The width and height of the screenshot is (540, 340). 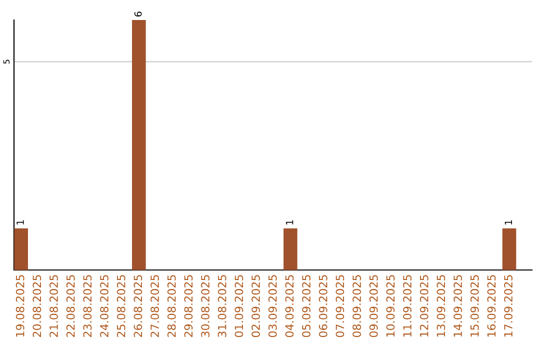 What do you see at coordinates (289, 306) in the screenshot?
I see `x-tick-label: 04.09.2025` at bounding box center [289, 306].